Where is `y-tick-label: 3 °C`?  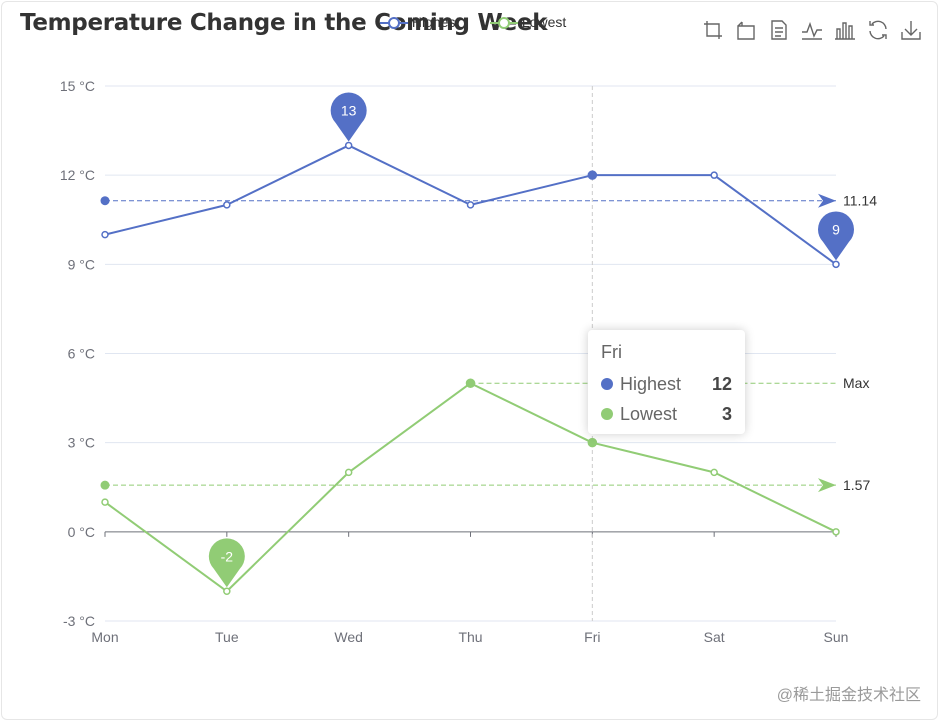 y-tick-label: 3 °C is located at coordinates (81, 443).